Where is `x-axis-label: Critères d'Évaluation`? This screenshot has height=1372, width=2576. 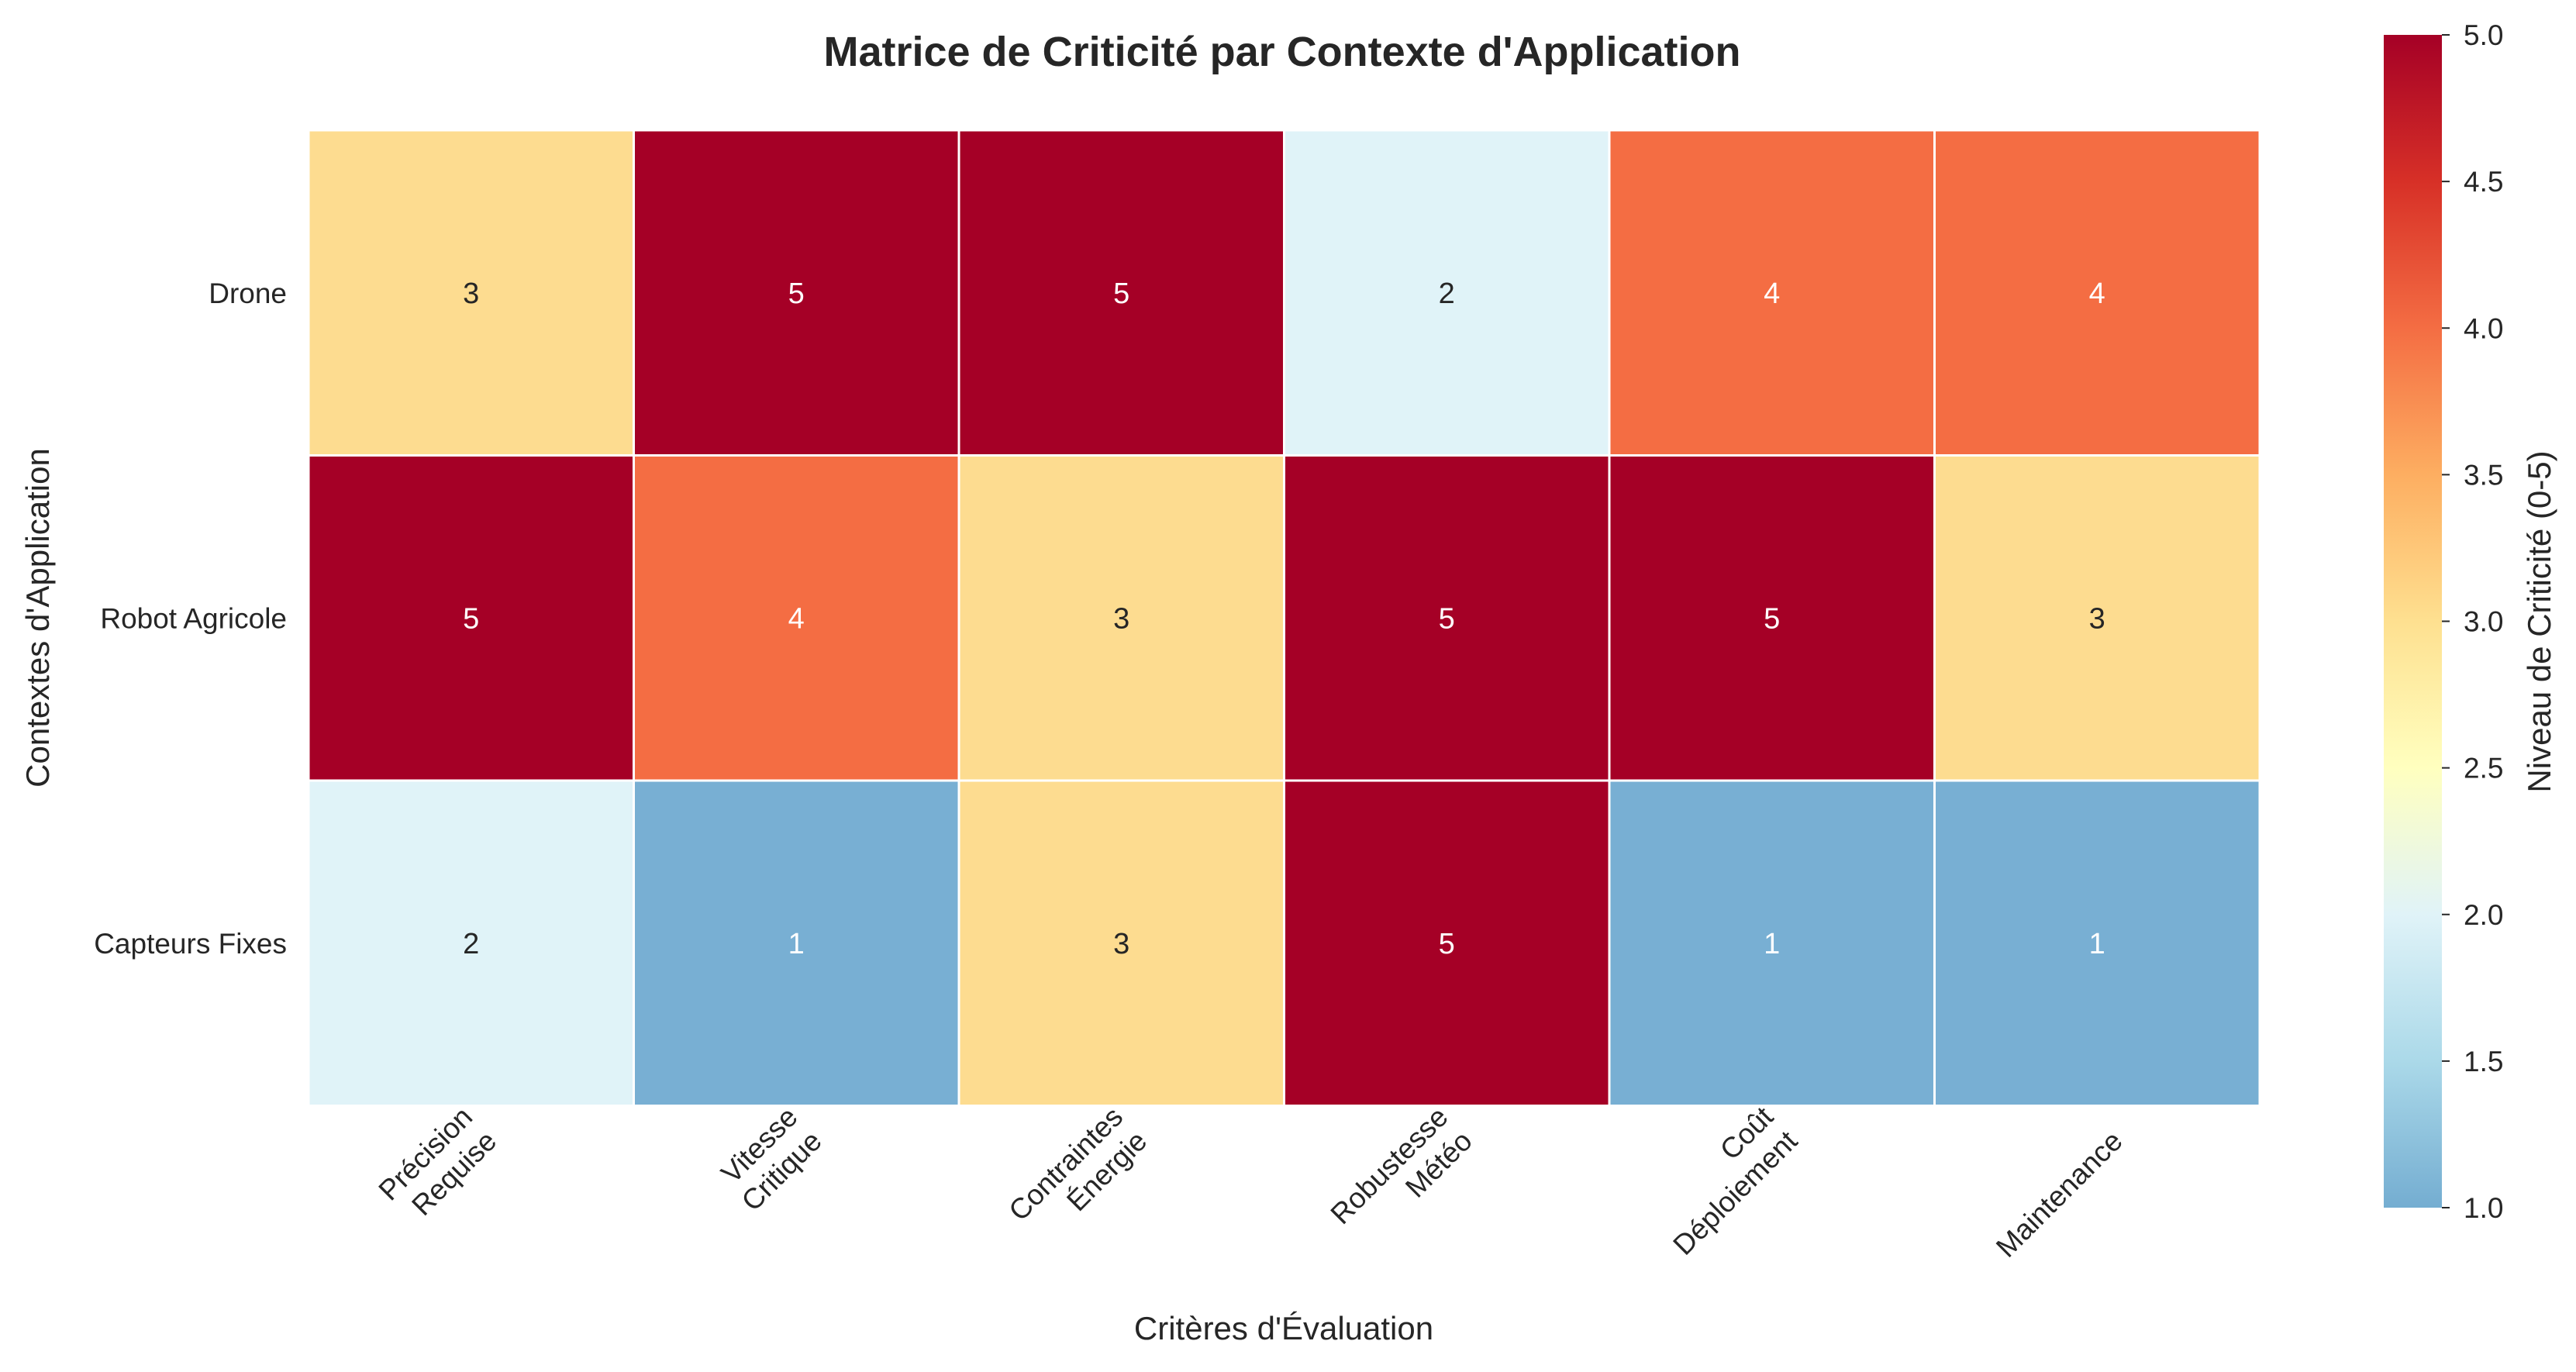
x-axis-label: Critères d'Évaluation is located at coordinates (1283, 1328).